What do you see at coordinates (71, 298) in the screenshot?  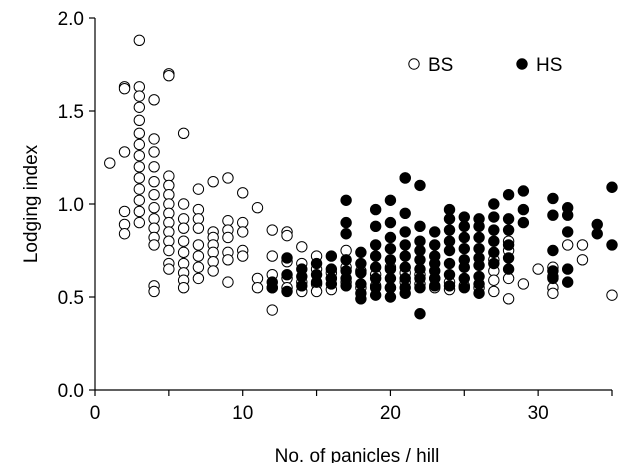 I see `y-tick-label: 0.5` at bounding box center [71, 298].